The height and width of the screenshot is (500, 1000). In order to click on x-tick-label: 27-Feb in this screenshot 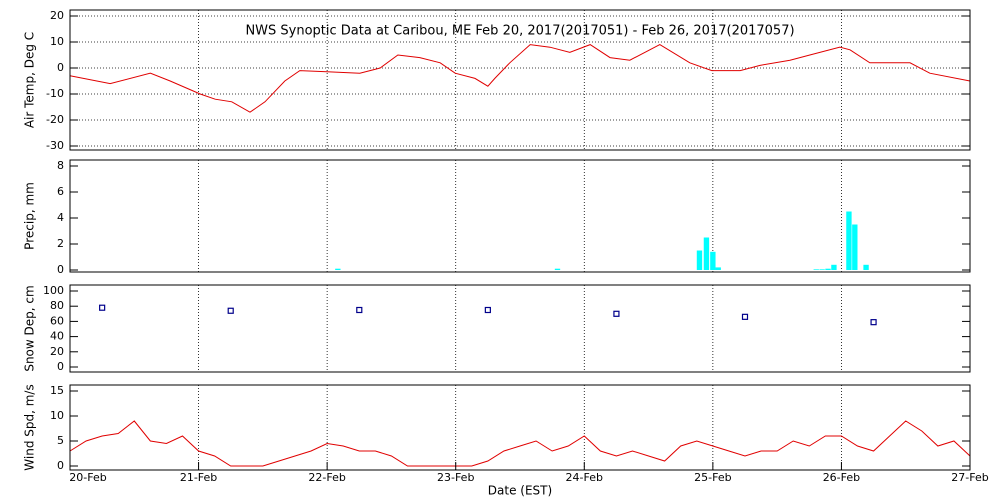, I will do `click(969, 477)`.